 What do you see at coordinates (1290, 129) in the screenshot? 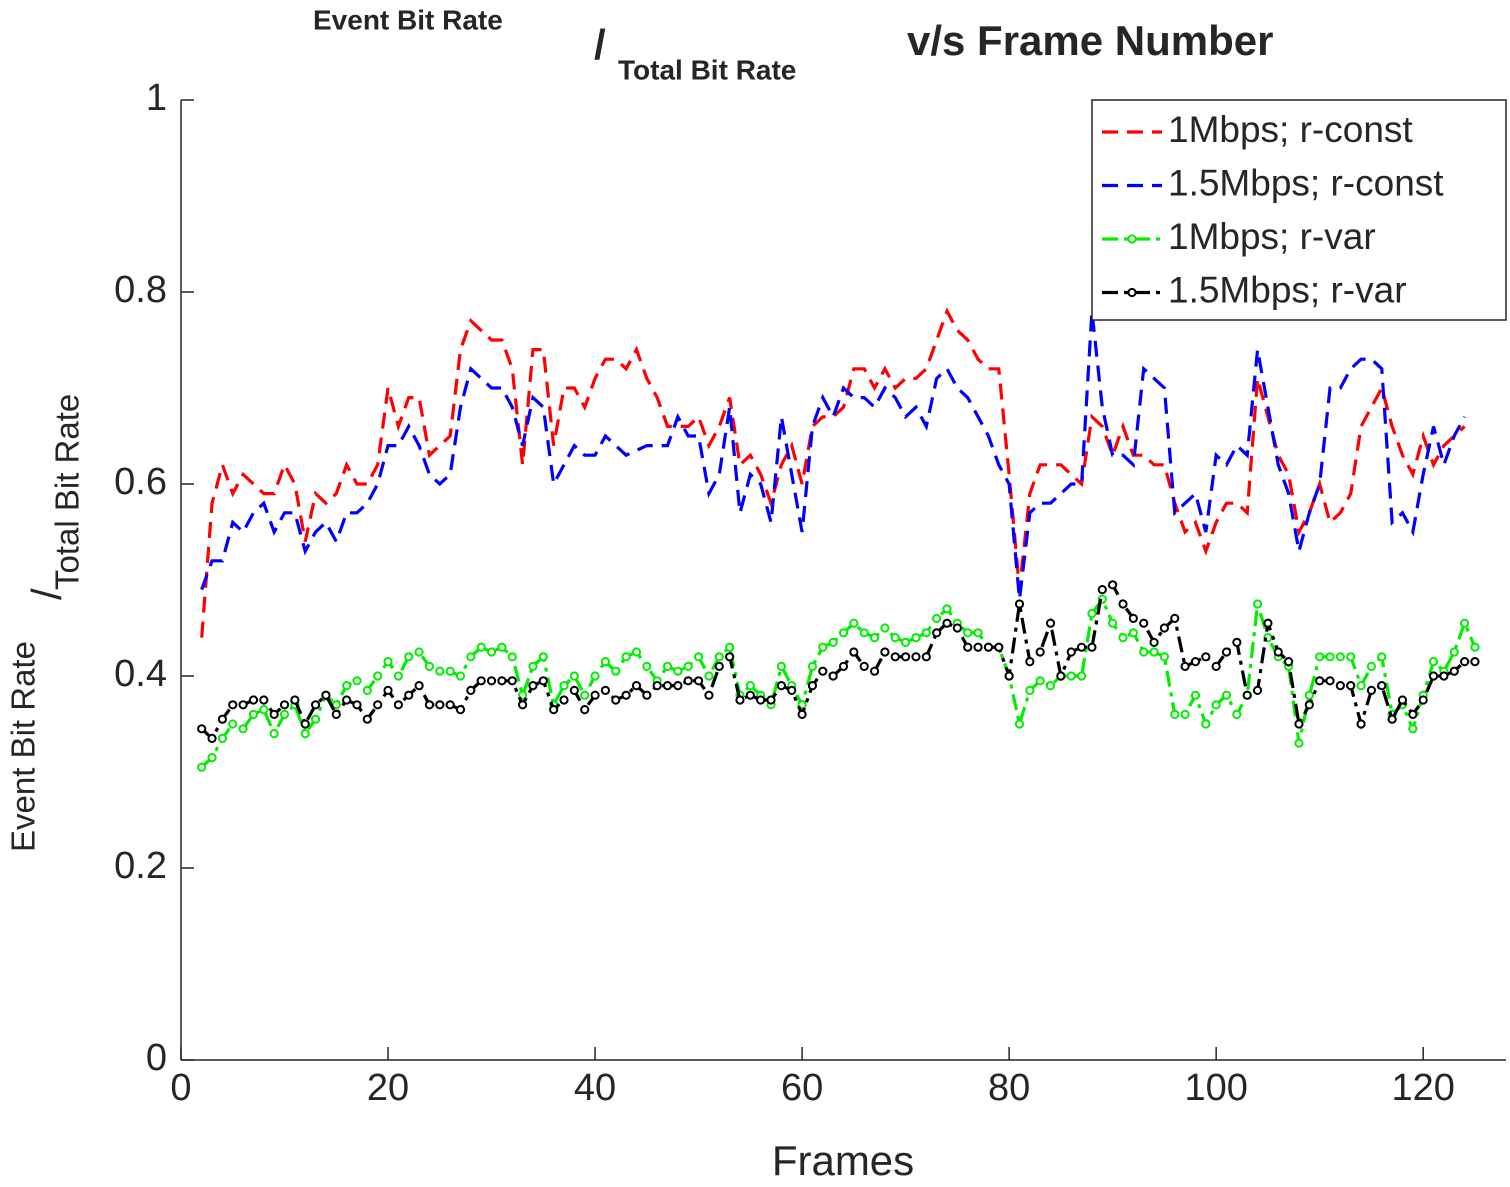
I see `legend-label: 1Mbps; r-const` at bounding box center [1290, 129].